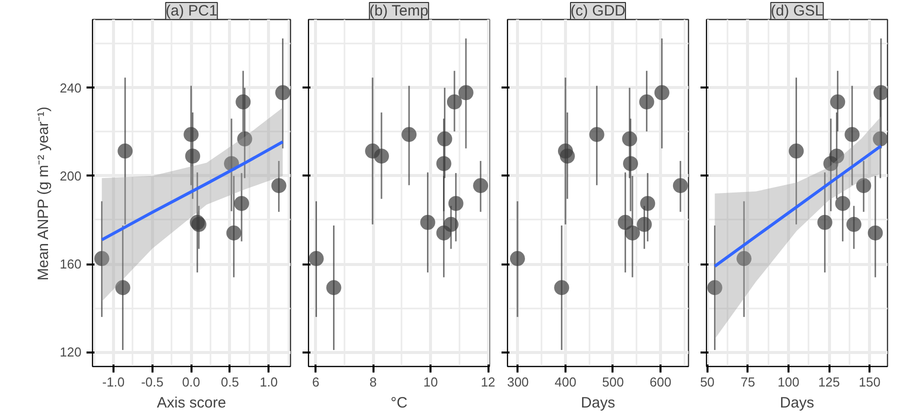 This screenshot has height=416, width=898. What do you see at coordinates (565, 382) in the screenshot?
I see `x-tick-label: 400` at bounding box center [565, 382].